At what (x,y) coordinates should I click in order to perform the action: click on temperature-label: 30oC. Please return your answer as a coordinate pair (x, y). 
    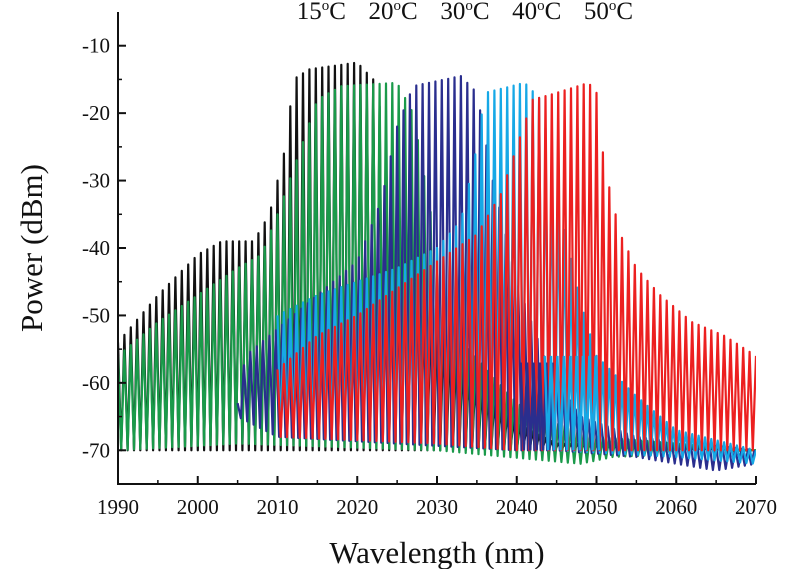
    Looking at the image, I should click on (464, 12).